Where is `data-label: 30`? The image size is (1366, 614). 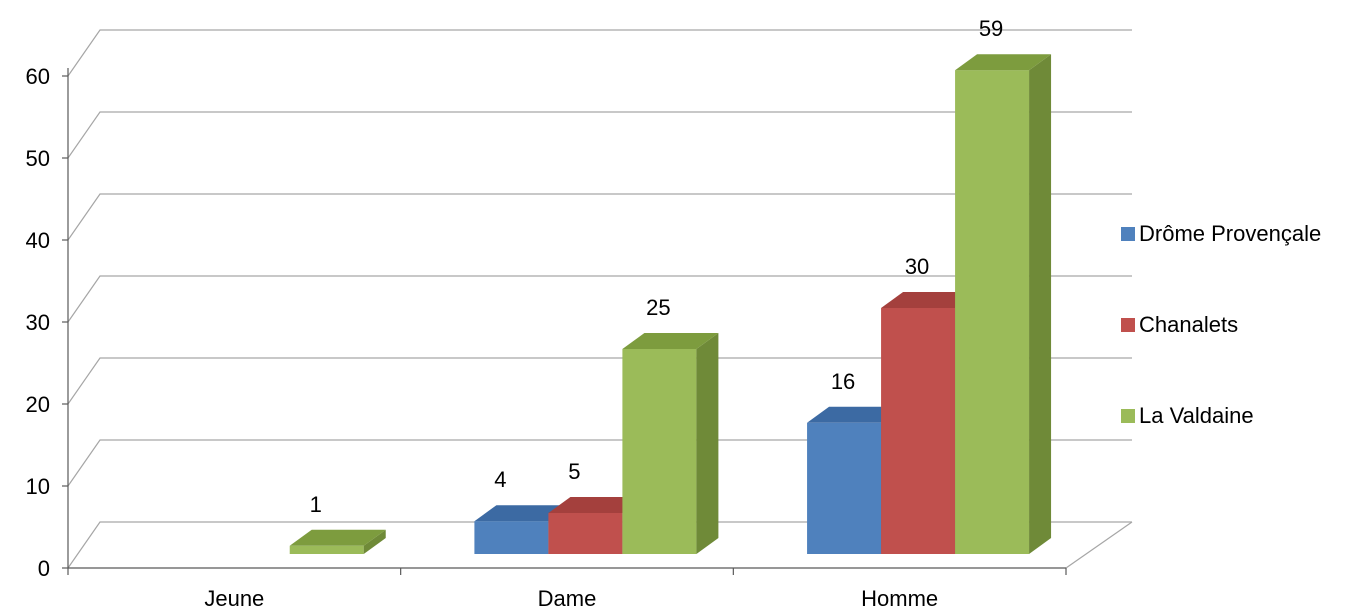
data-label: 30 is located at coordinates (917, 266).